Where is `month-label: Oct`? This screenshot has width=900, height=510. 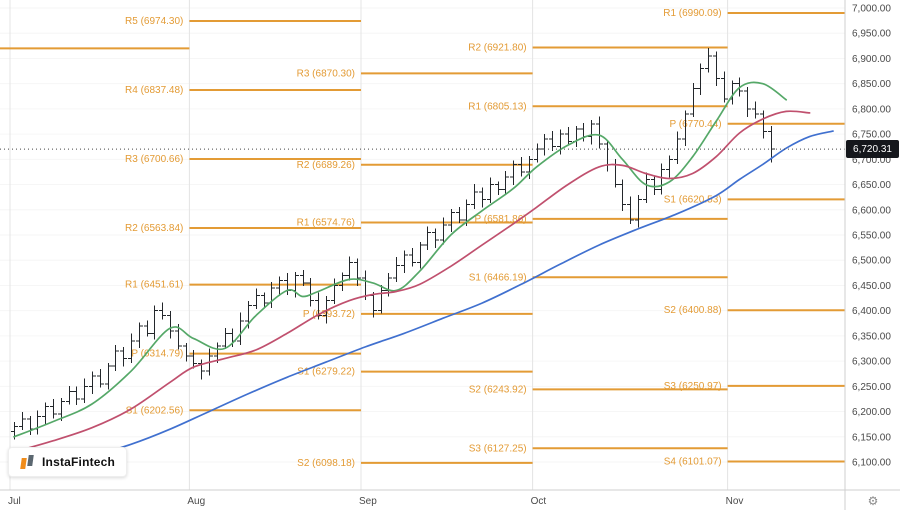
month-label: Oct is located at coordinates (539, 501).